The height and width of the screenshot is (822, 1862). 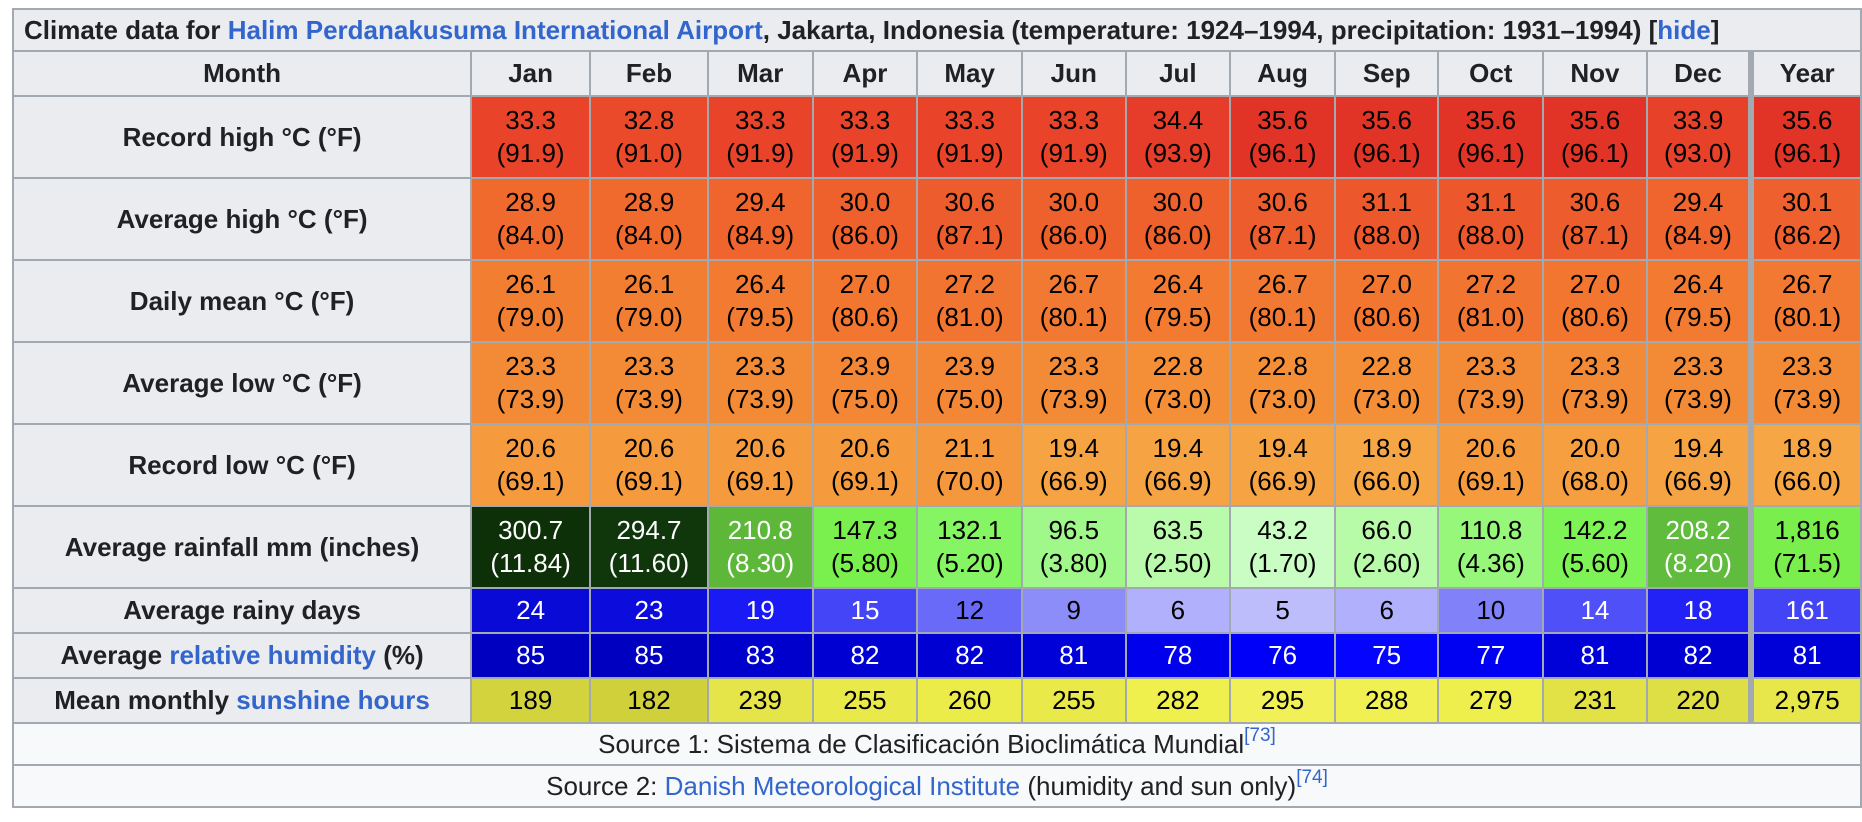 I want to click on cell-secondary-value: (84.0), so click(x=530, y=235).